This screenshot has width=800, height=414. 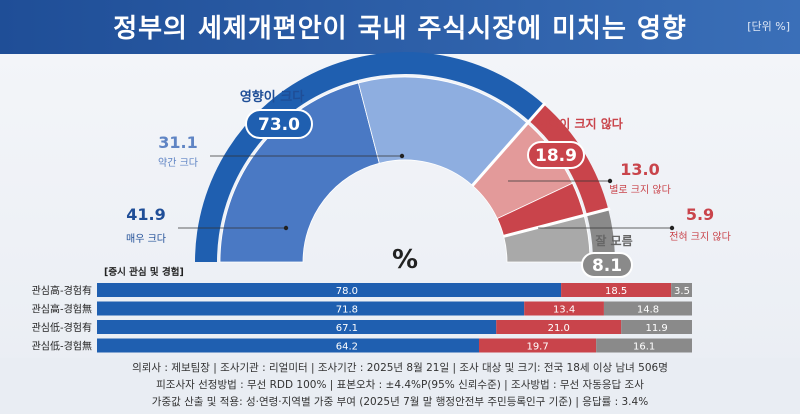 I want to click on bar-value-label: 14.8, so click(x=648, y=310).